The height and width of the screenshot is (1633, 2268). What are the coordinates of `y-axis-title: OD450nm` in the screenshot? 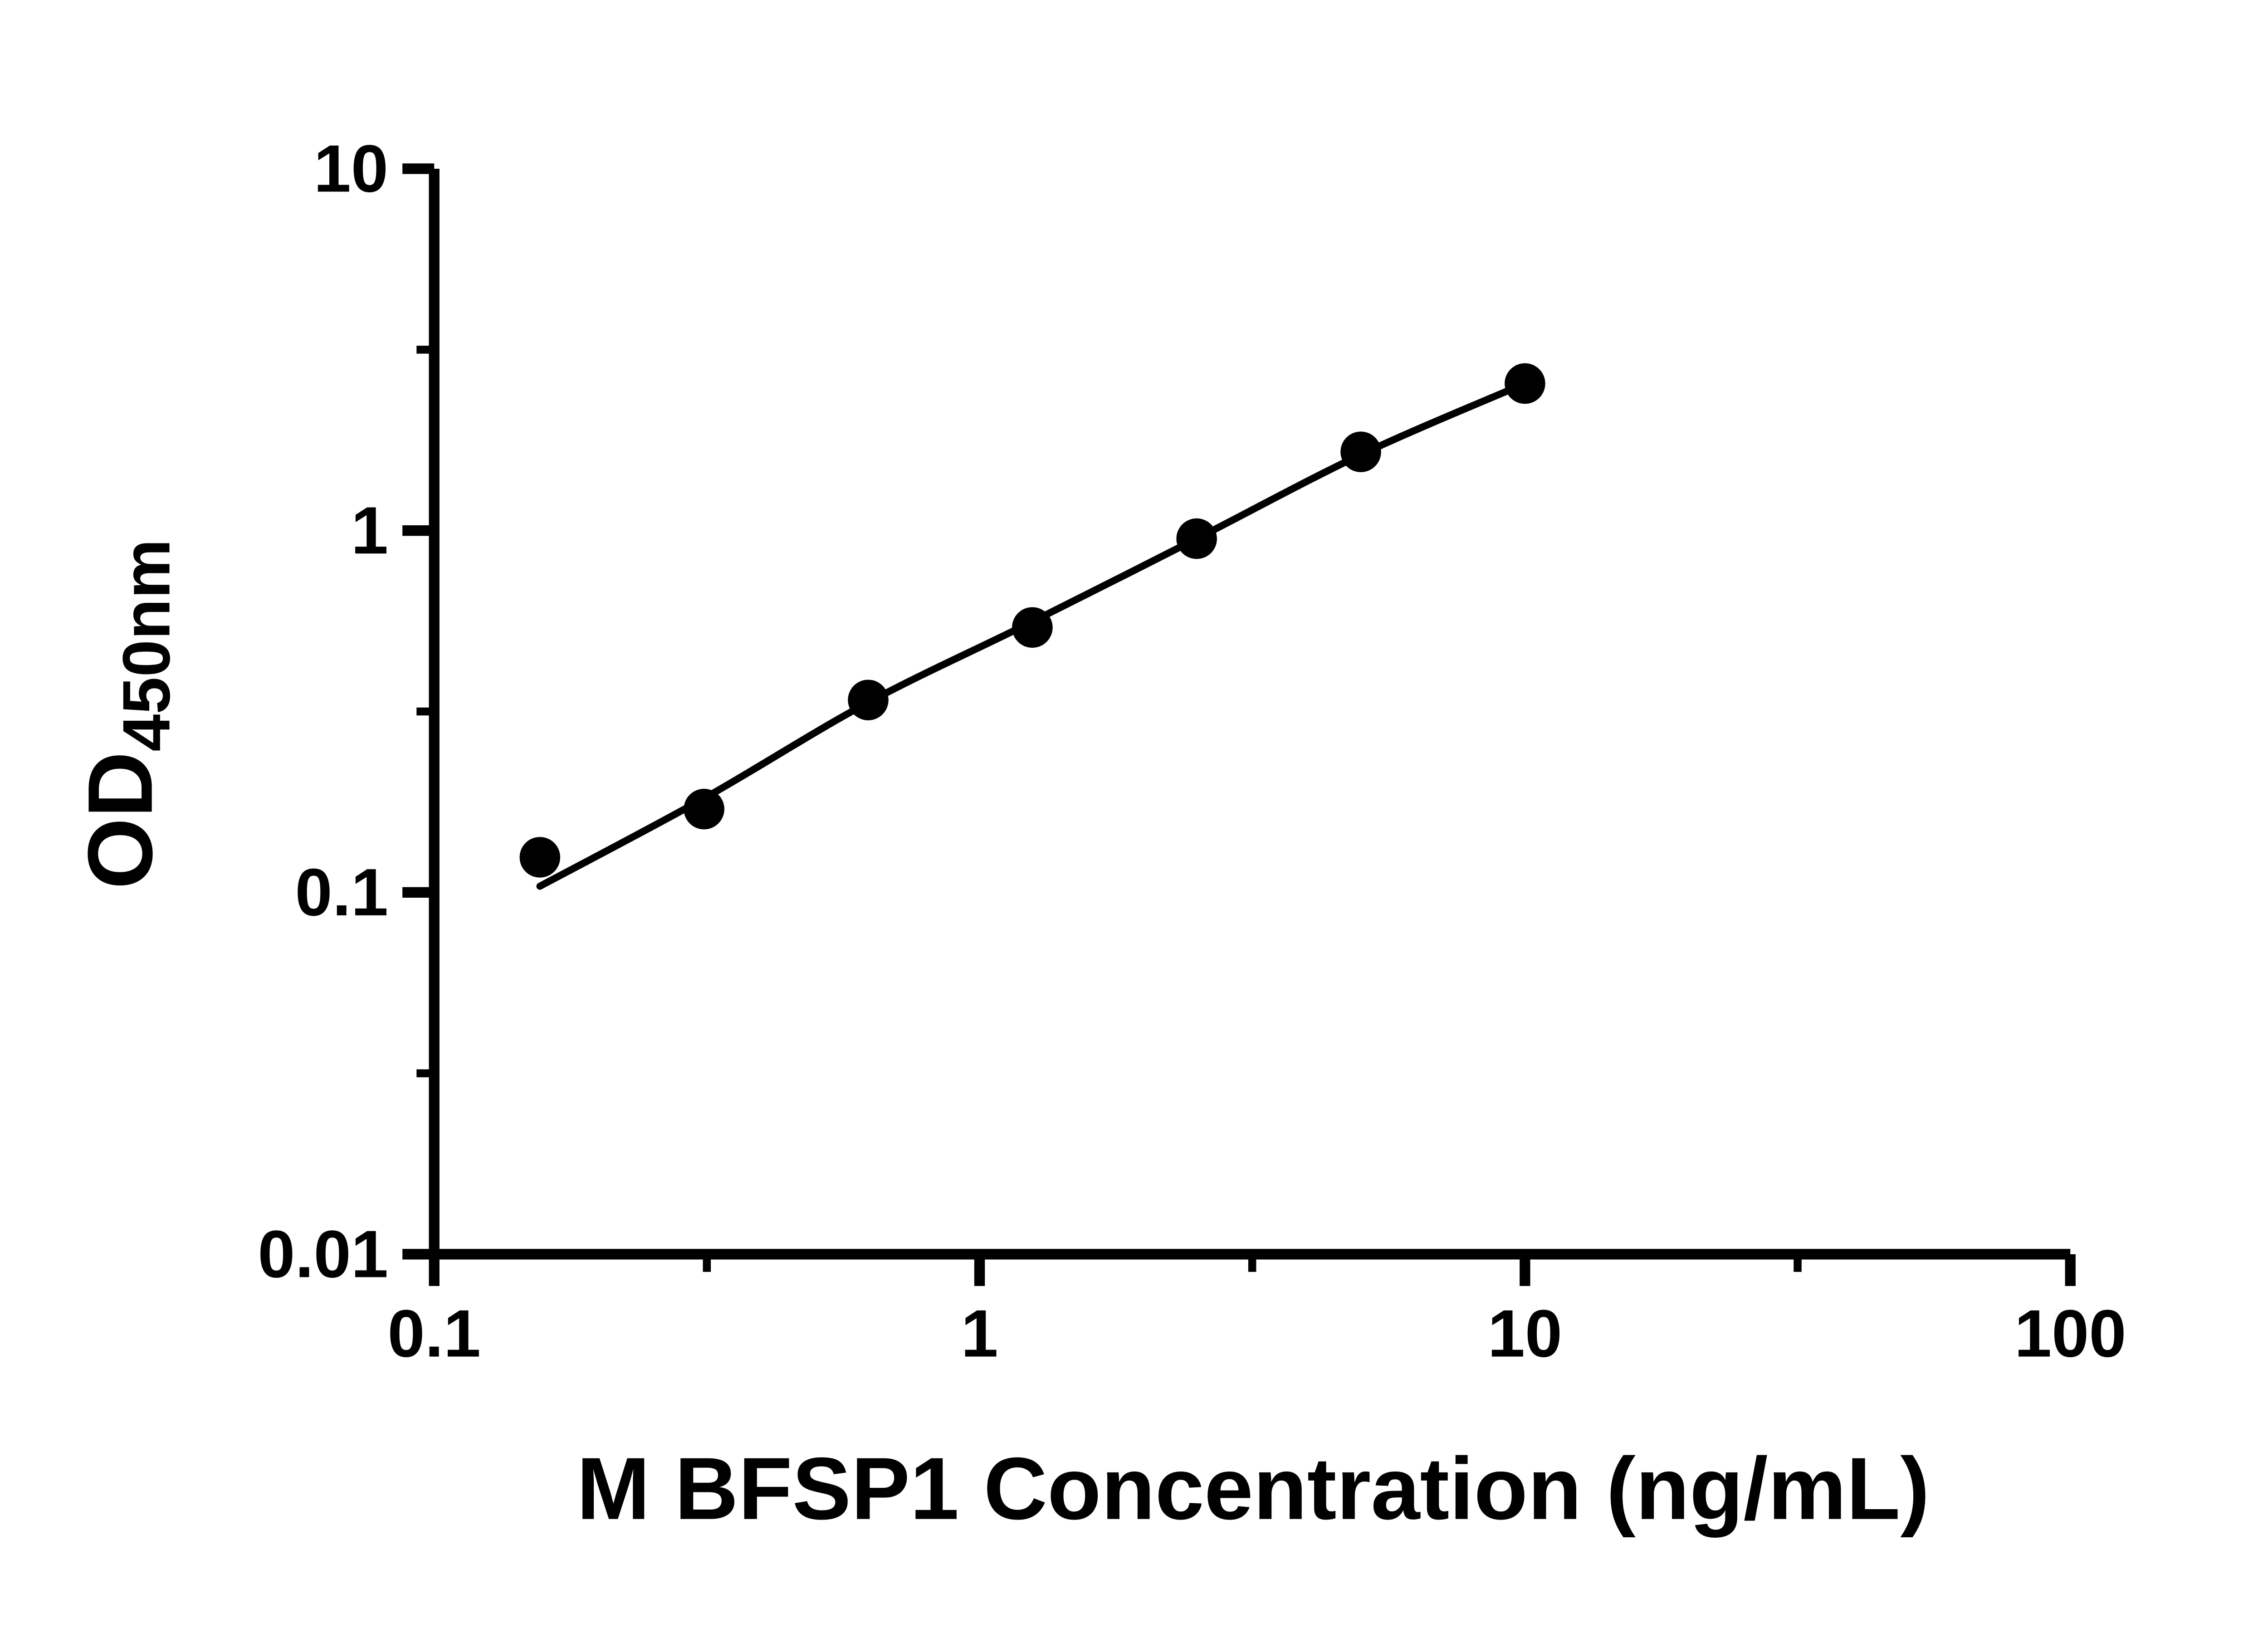 It's located at (126, 714).